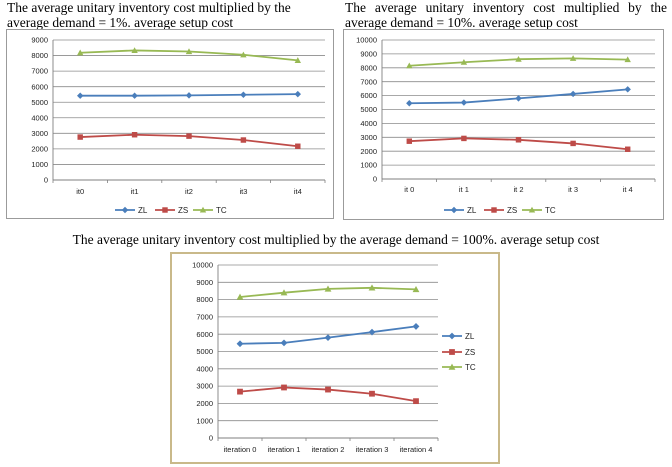 The width and height of the screenshot is (672, 467). Describe the element at coordinates (454, 210) in the screenshot. I see `legend-marker-zl` at that location.